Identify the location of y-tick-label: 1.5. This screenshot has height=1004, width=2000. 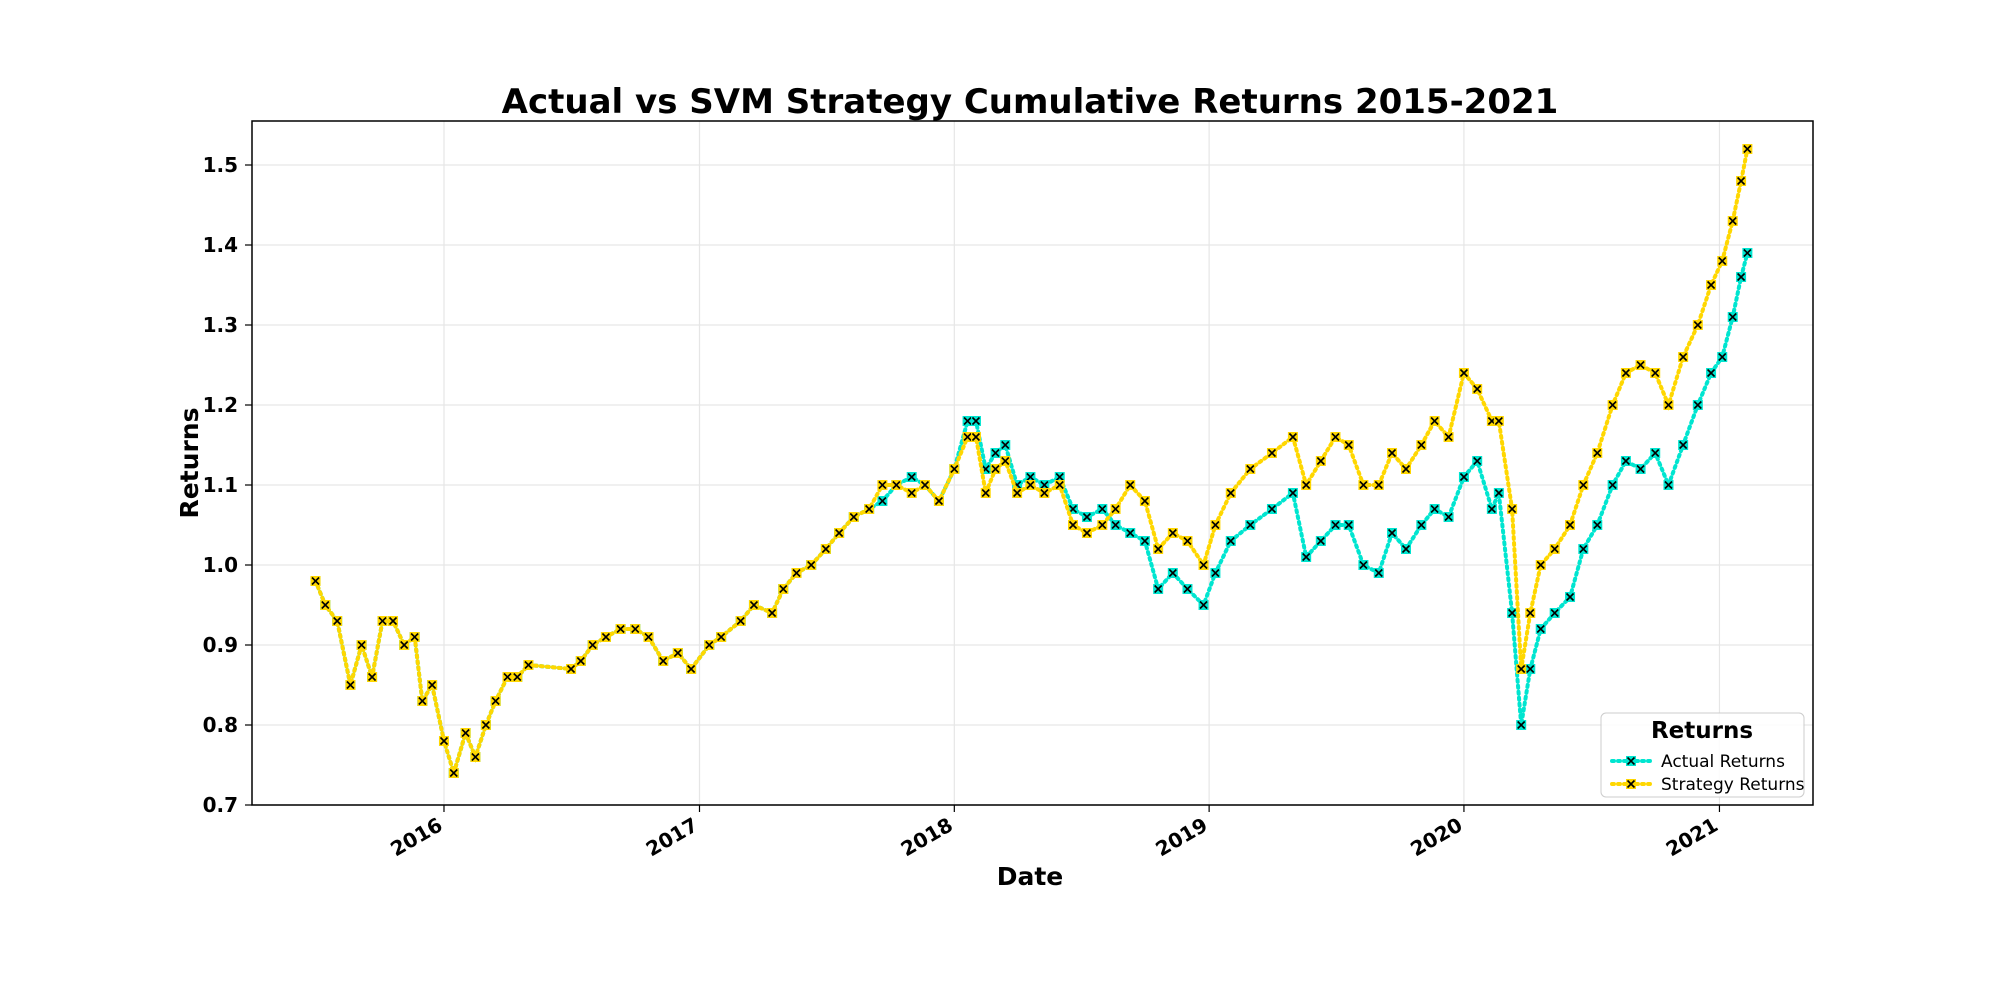
(220, 165).